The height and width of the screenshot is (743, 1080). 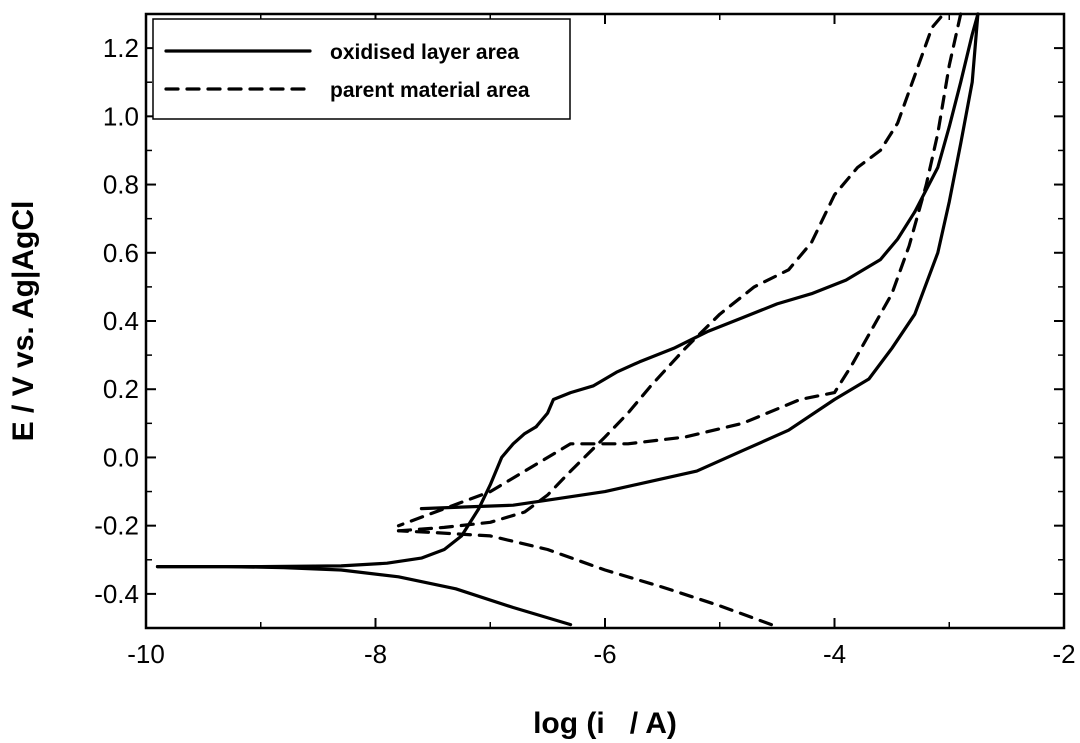 I want to click on x-axis-title: log (i / A), so click(x=605, y=723).